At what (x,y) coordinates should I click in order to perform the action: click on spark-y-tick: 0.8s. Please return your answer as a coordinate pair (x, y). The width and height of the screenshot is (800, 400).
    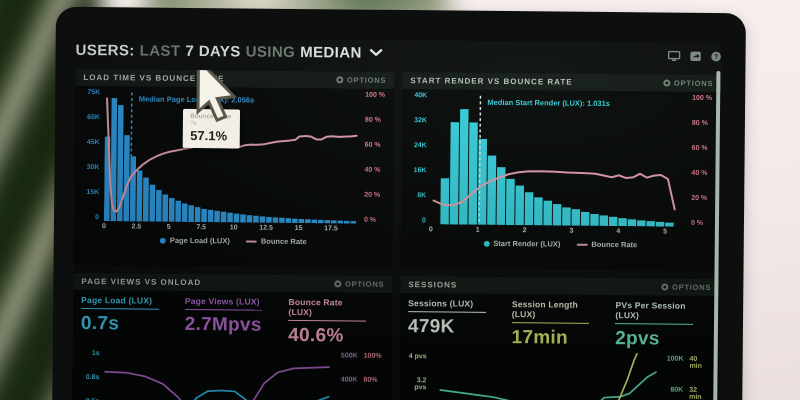
    Looking at the image, I should click on (92, 377).